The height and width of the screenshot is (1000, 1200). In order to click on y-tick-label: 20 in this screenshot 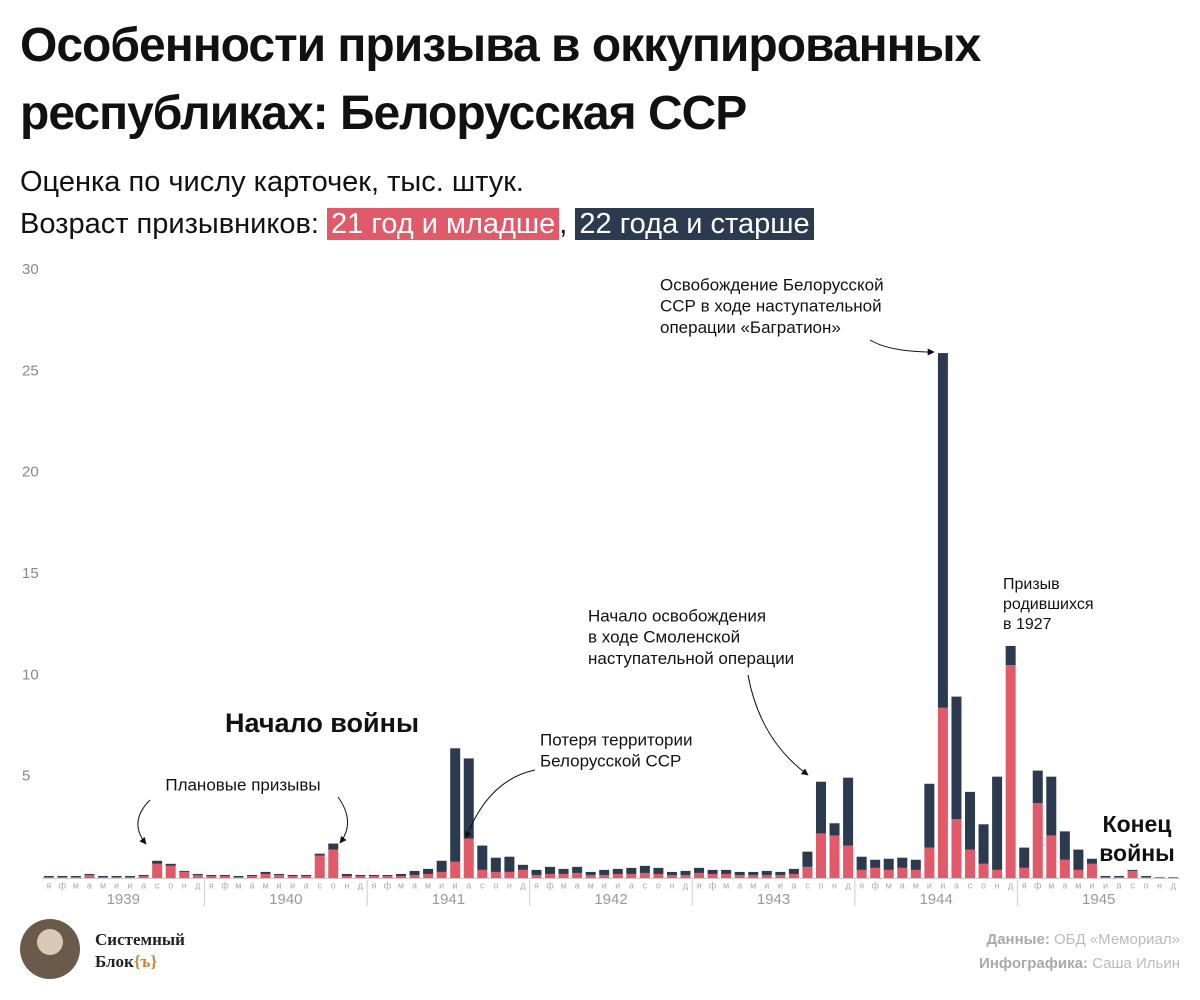, I will do `click(30, 472)`.